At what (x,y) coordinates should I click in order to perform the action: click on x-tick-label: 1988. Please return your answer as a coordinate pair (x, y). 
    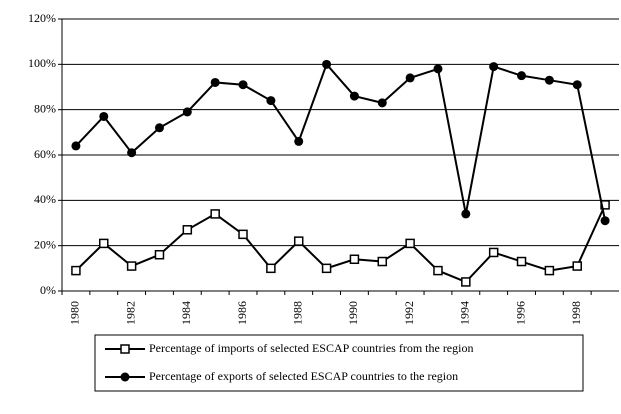
    Looking at the image, I should click on (297, 313).